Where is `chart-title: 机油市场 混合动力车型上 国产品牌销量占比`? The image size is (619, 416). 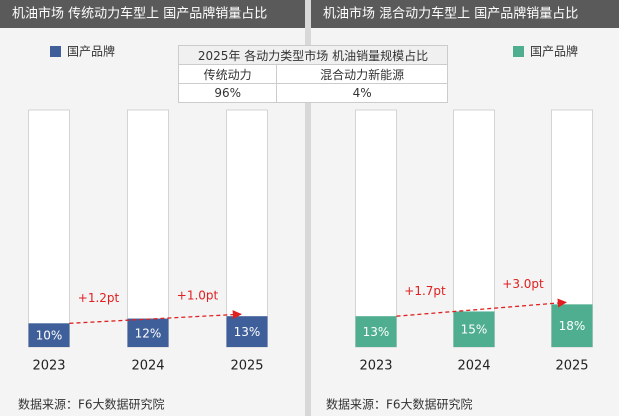
chart-title: 机油市场 混合动力车型上 国产品牌销量占比 is located at coordinates (450, 14).